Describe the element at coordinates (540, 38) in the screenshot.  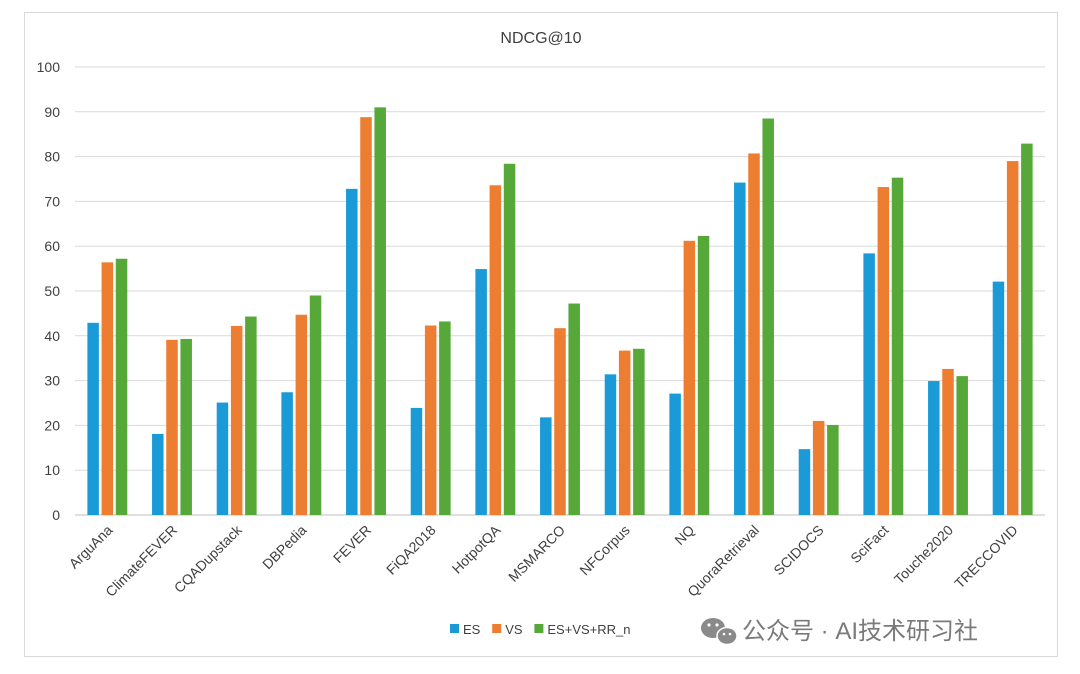
I see `chart-title: NDCG@10` at that location.